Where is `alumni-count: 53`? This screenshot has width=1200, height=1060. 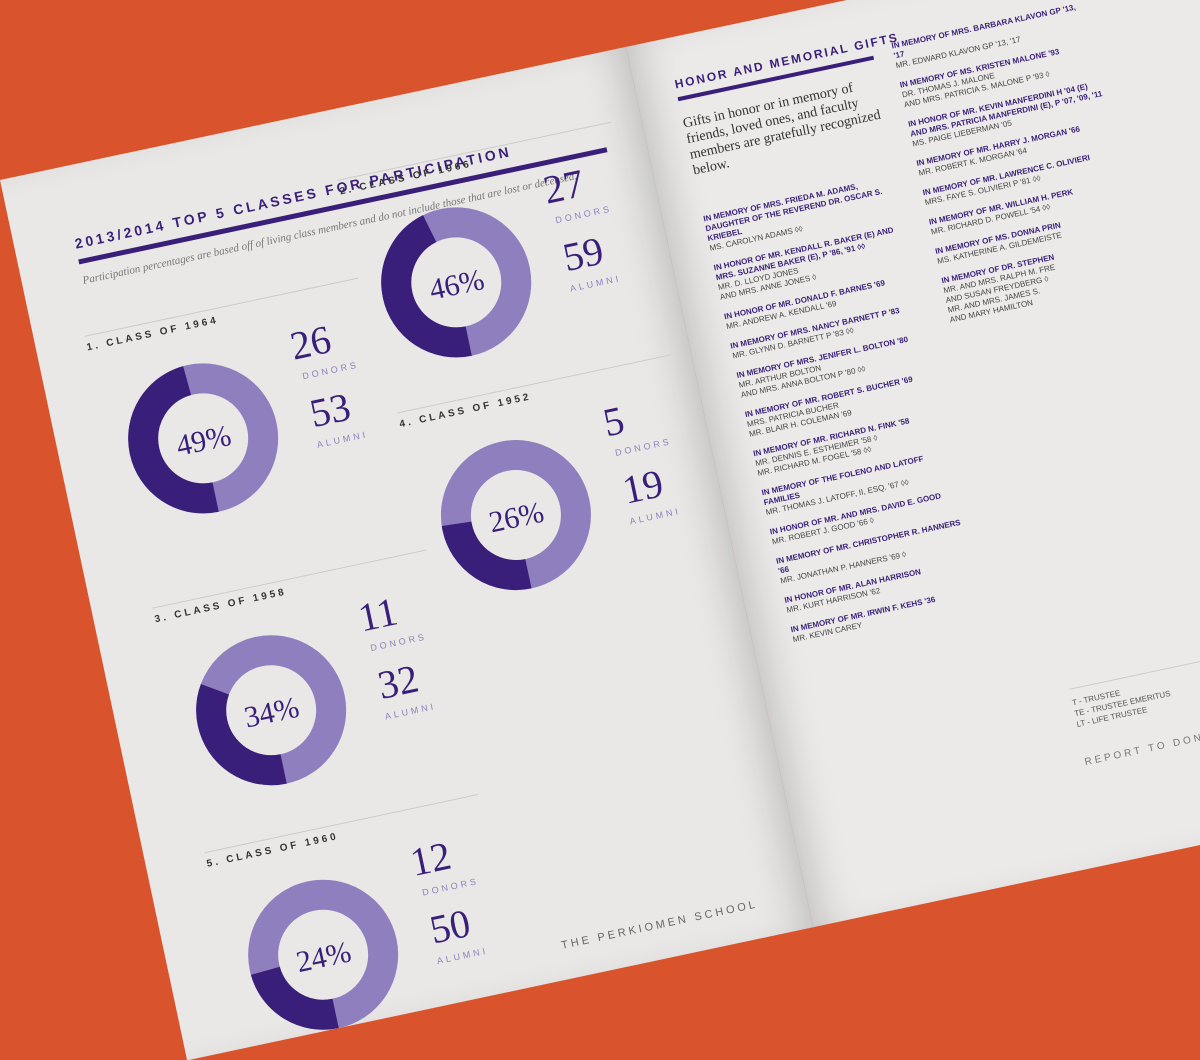 alumni-count: 53 is located at coordinates (330, 410).